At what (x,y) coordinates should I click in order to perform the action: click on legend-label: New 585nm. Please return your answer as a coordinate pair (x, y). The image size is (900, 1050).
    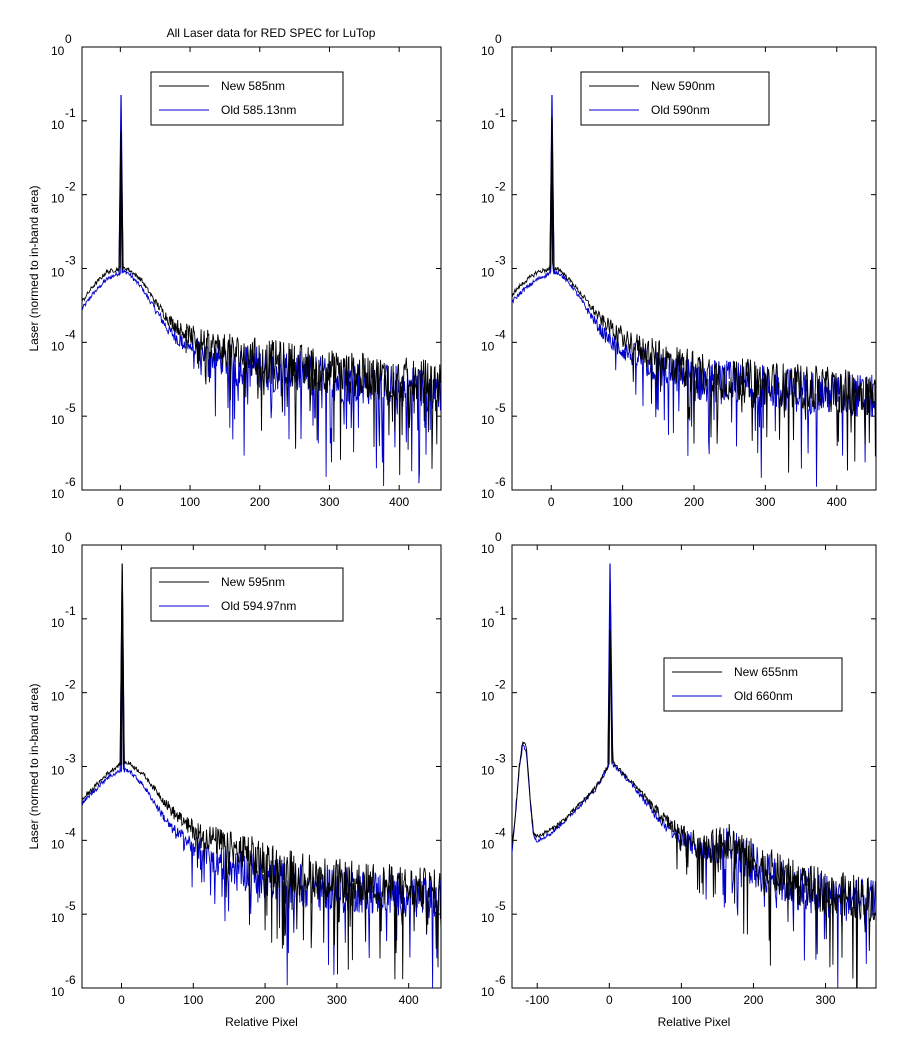
    Looking at the image, I should click on (253, 86).